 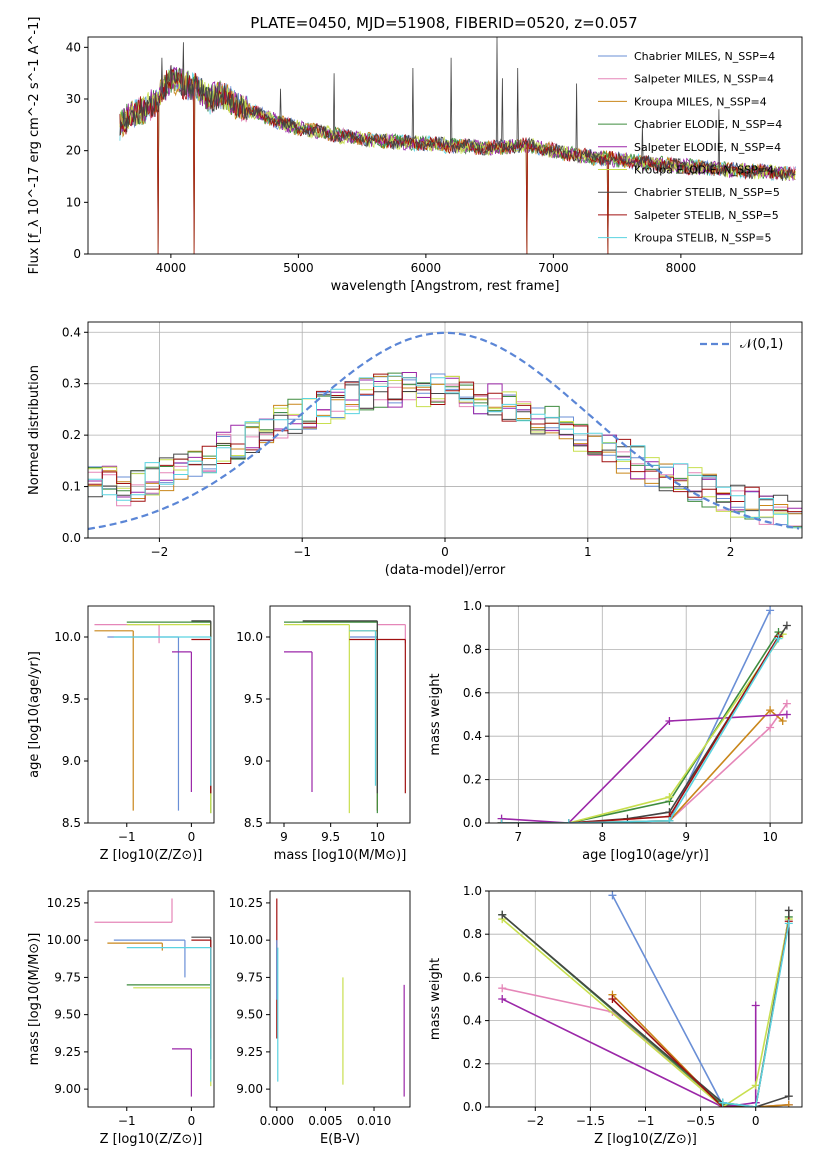 I want to click on x-axis-label: mass [log10(M/M⊙)], so click(x=340, y=855).